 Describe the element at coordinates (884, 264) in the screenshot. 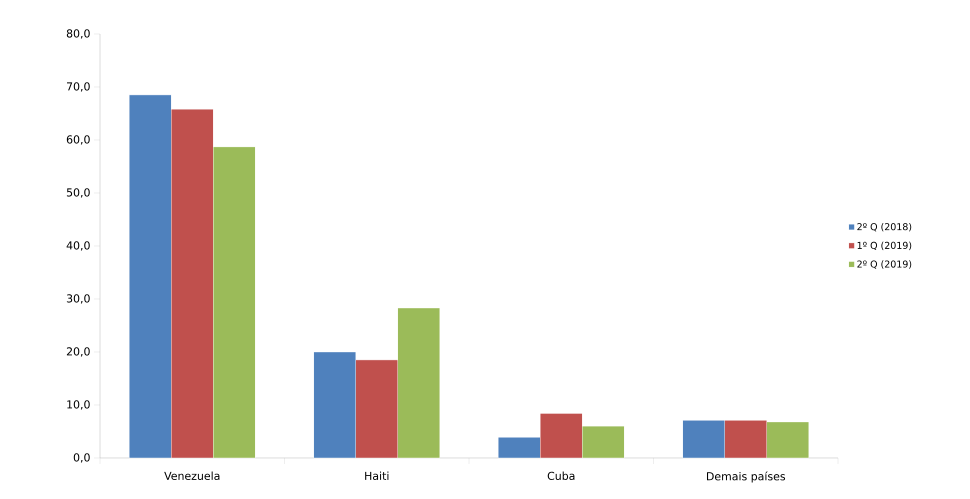

I see `legend-label: 2º Q (2019)` at that location.